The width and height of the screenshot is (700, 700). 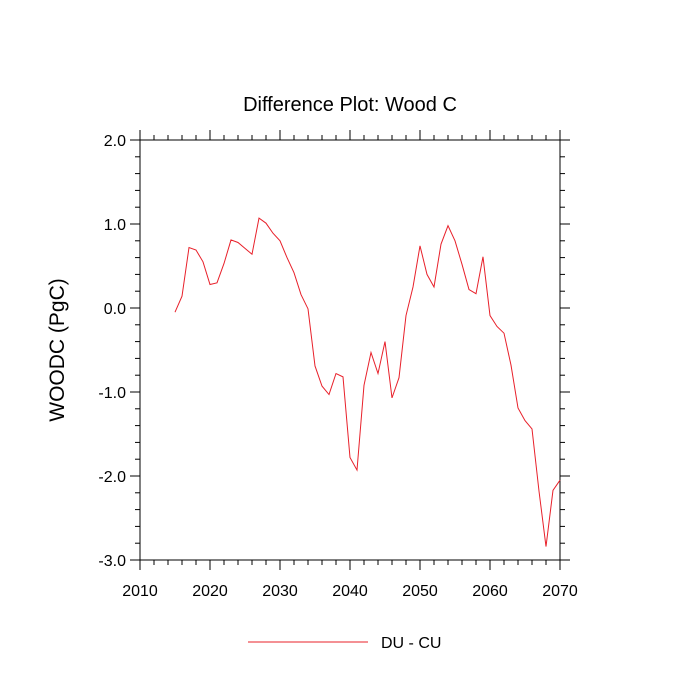 I want to click on y-tick-label: 0.0, so click(x=115, y=309).